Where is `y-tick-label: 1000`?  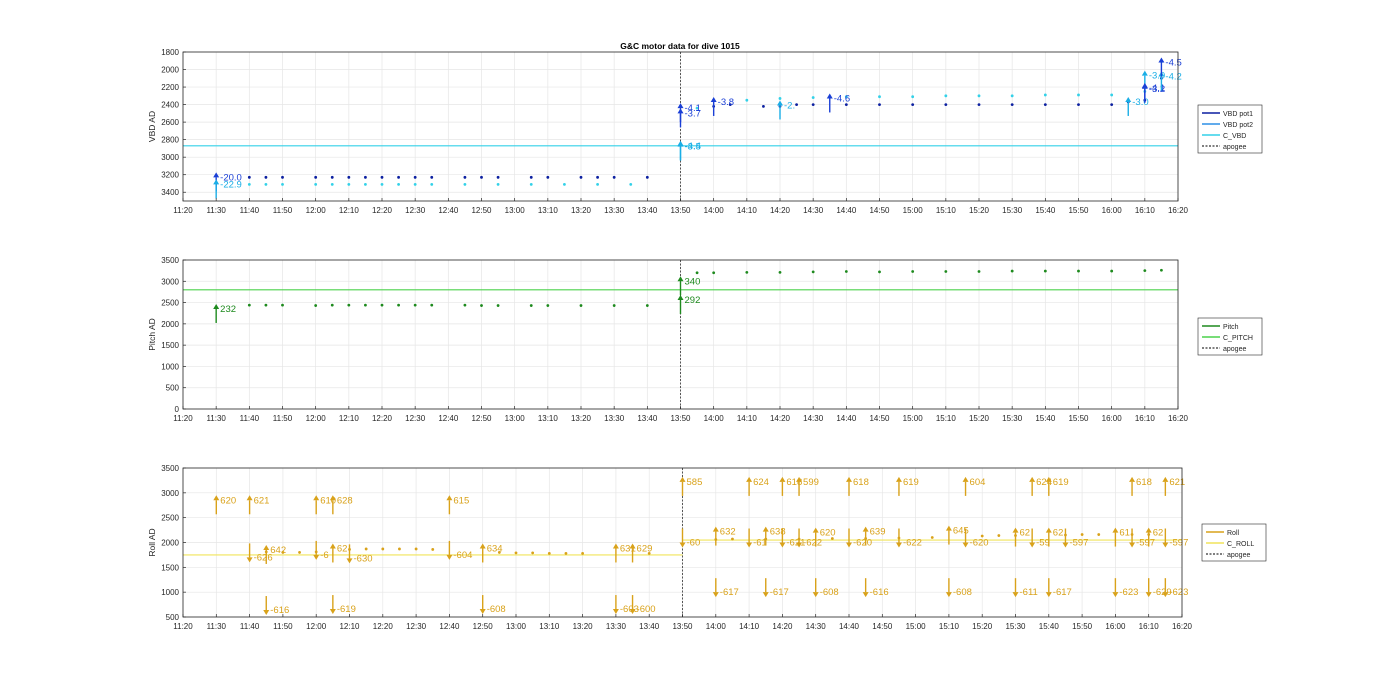
y-tick-label: 1000 is located at coordinates (170, 592).